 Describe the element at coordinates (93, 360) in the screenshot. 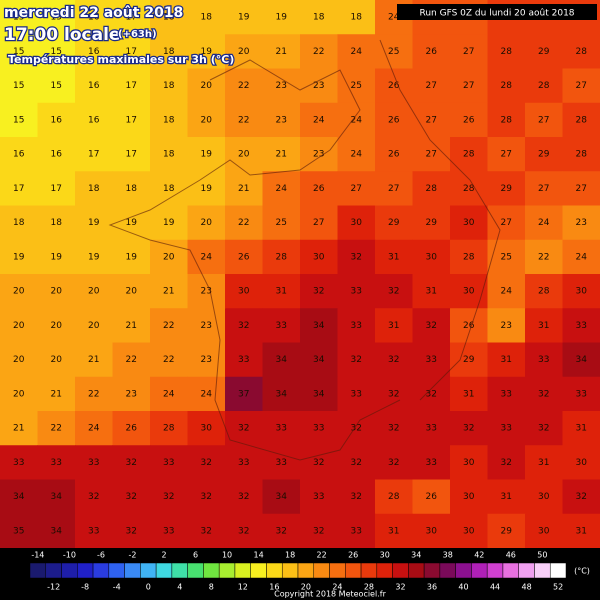

I see `temperature-value: 21` at that location.